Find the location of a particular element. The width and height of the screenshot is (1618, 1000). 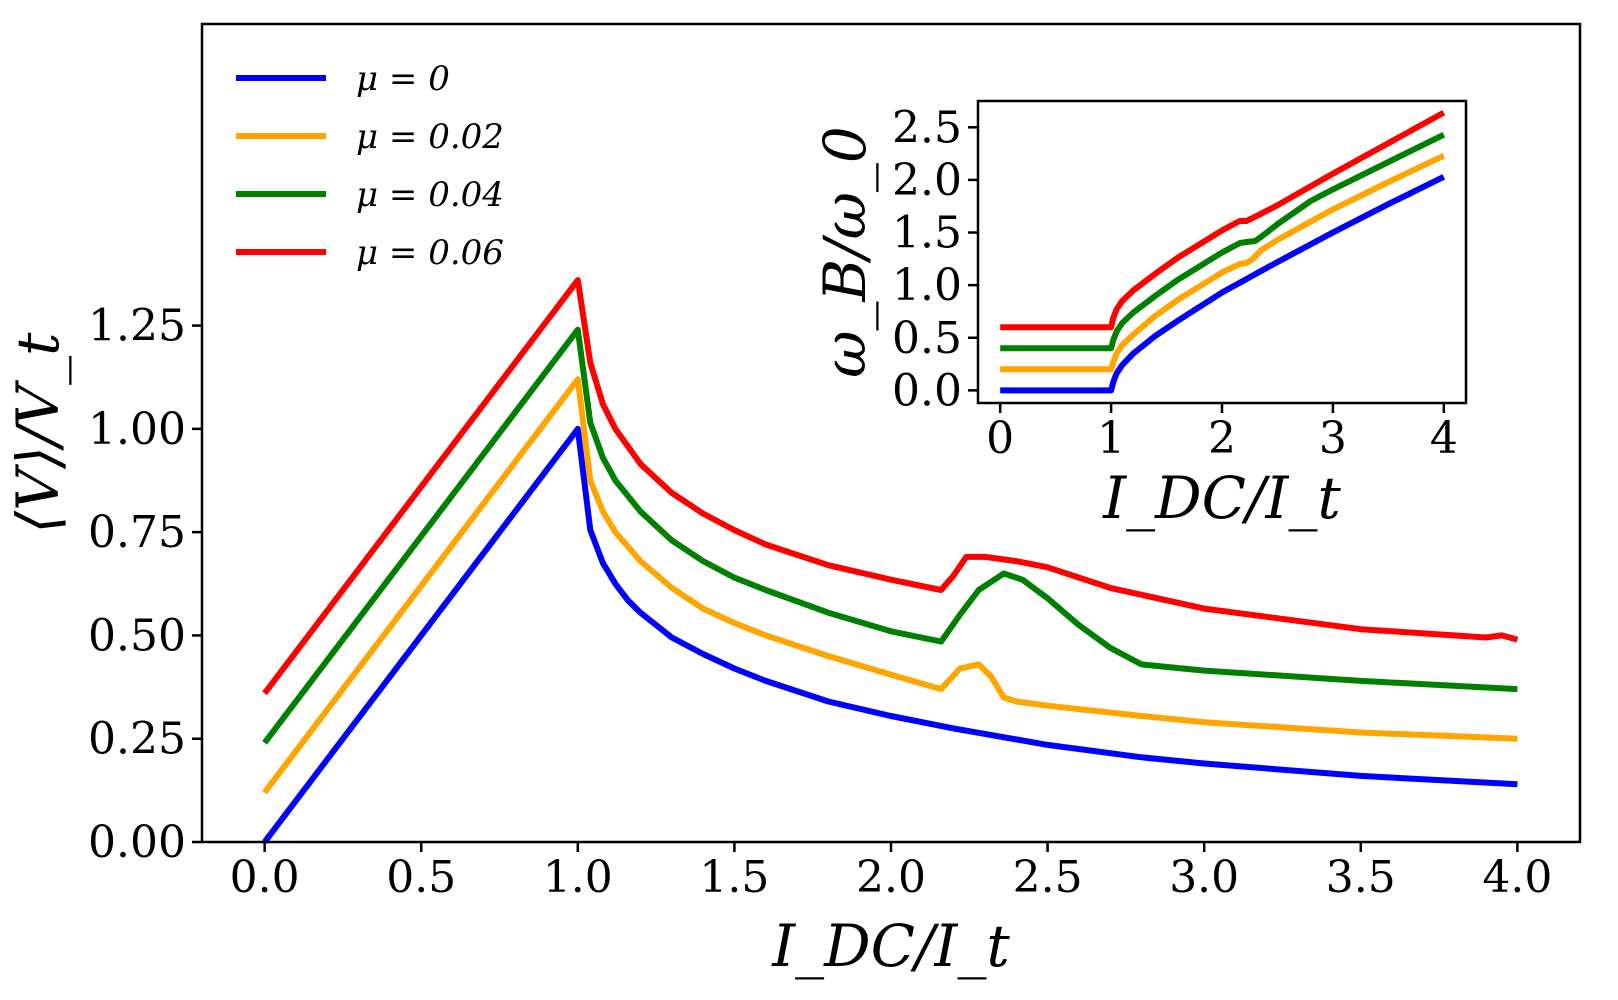

main-y-tick-label: 0.50 is located at coordinates (137, 635).